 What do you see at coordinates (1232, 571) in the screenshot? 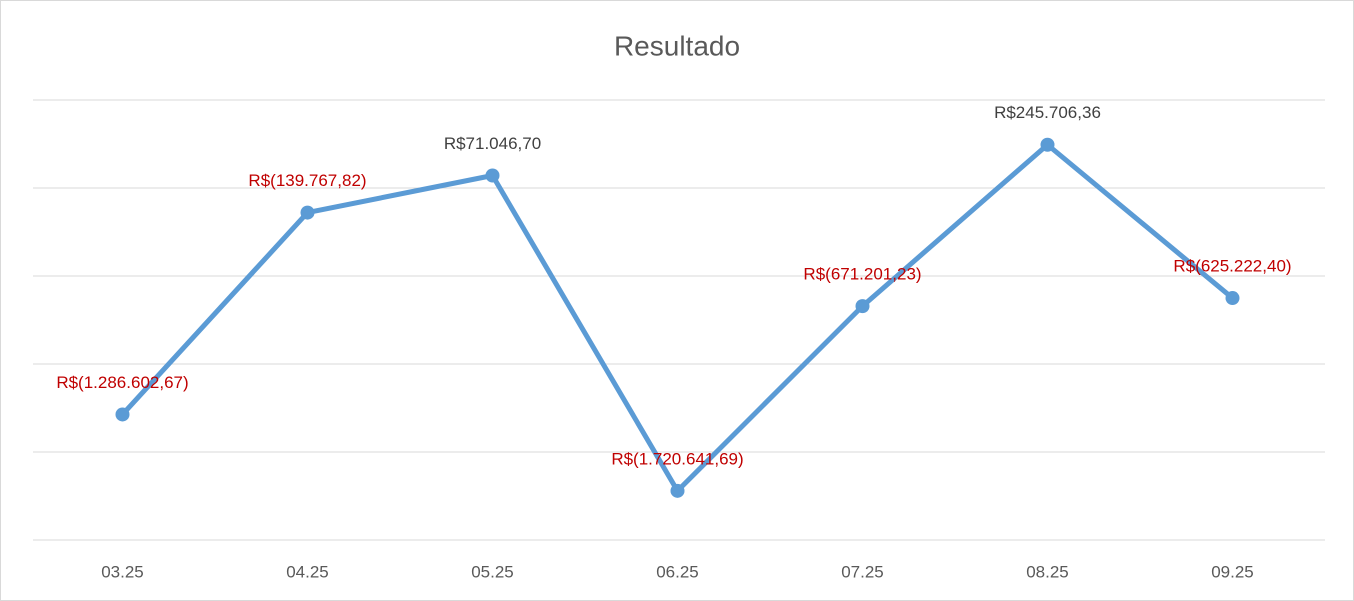
I see `x-tick-label: 09.25` at bounding box center [1232, 571].